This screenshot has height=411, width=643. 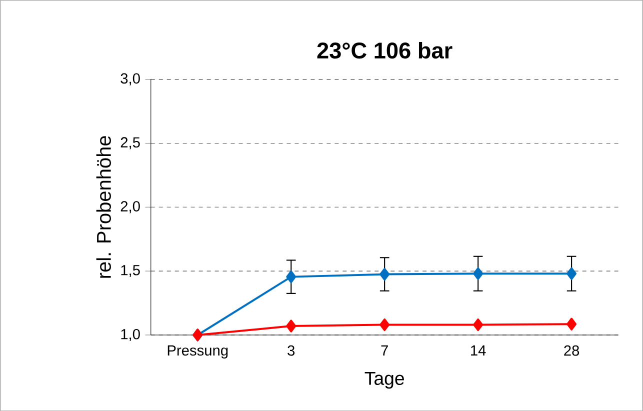 What do you see at coordinates (291, 350) in the screenshot?
I see `x-tick-label: 3` at bounding box center [291, 350].